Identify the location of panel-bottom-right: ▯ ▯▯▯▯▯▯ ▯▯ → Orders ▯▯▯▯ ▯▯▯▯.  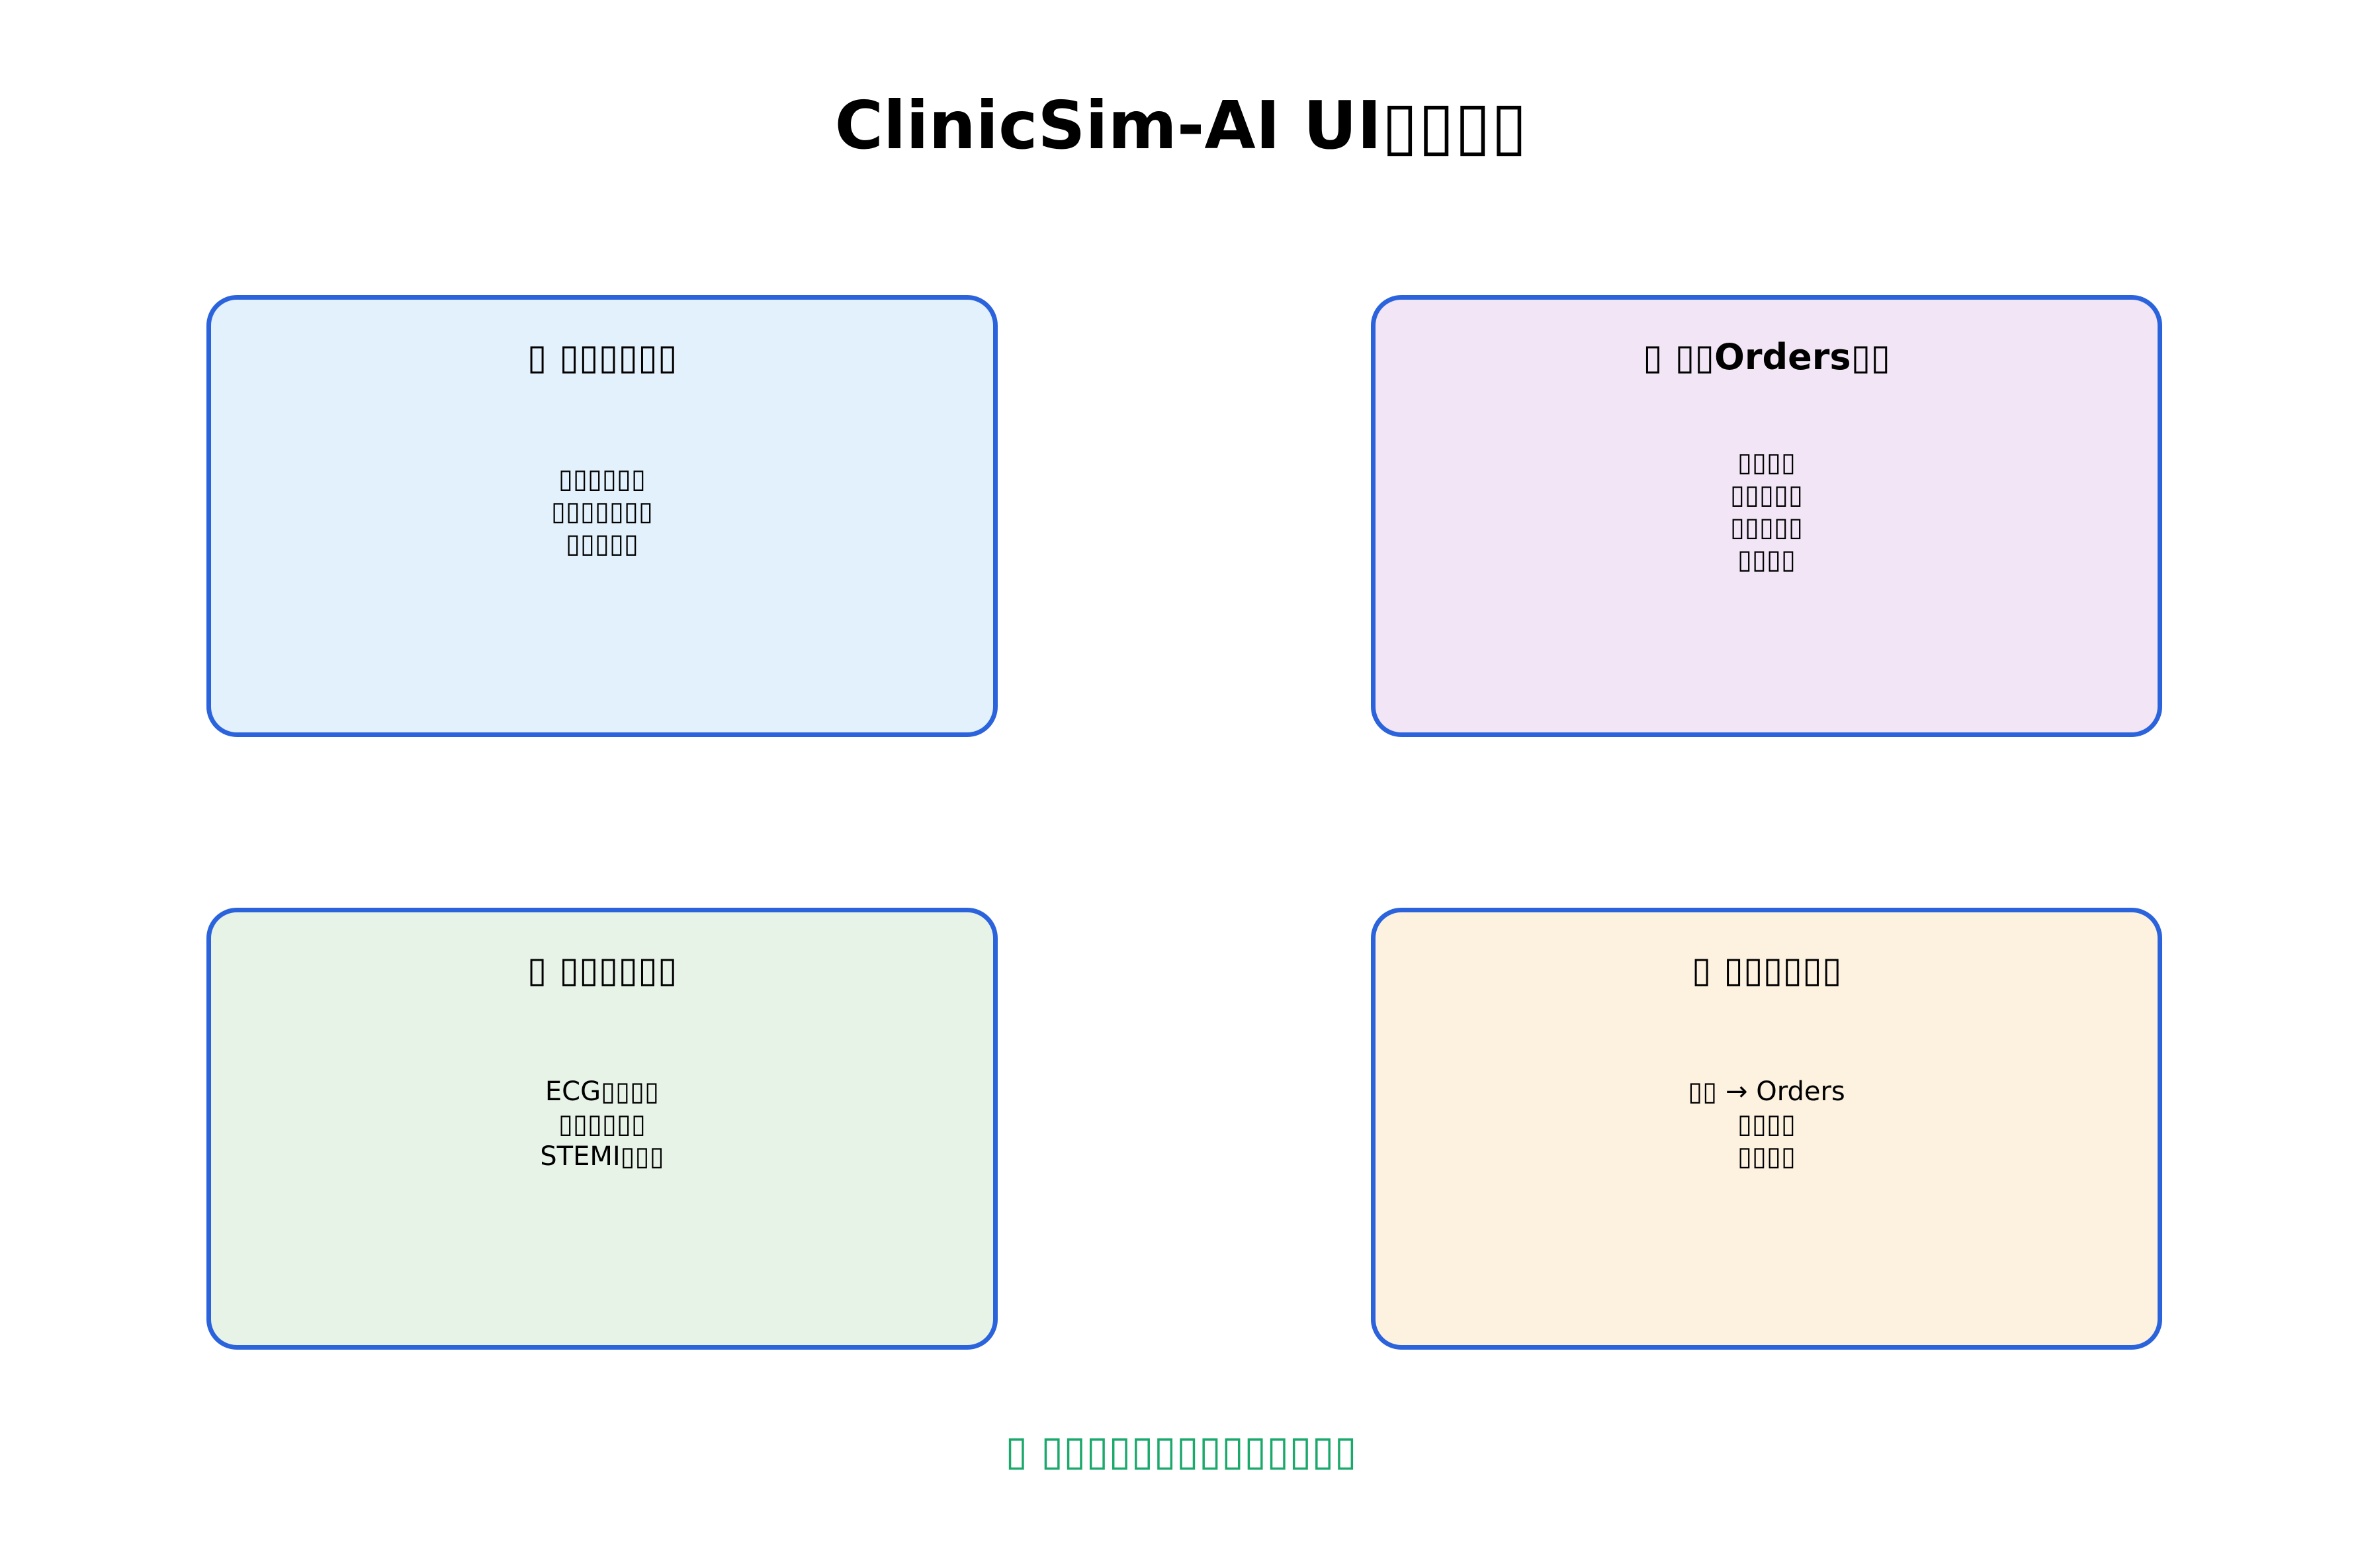
(1766, 1129).